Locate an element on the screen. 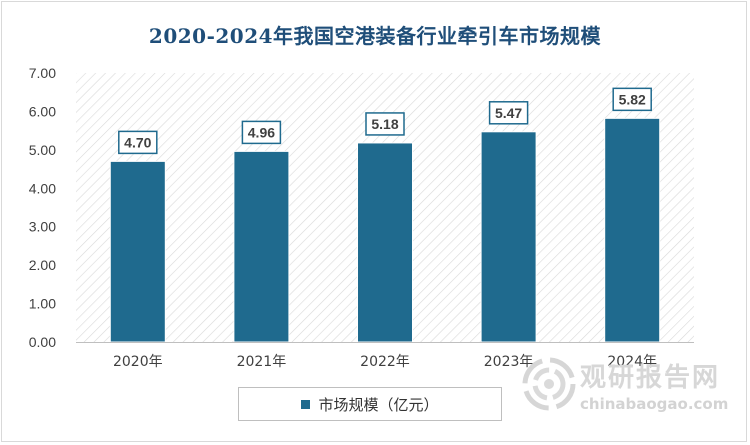 Image resolution: width=750 pixels, height=445 pixels. y-tick-label: 5.00 is located at coordinates (42, 150).